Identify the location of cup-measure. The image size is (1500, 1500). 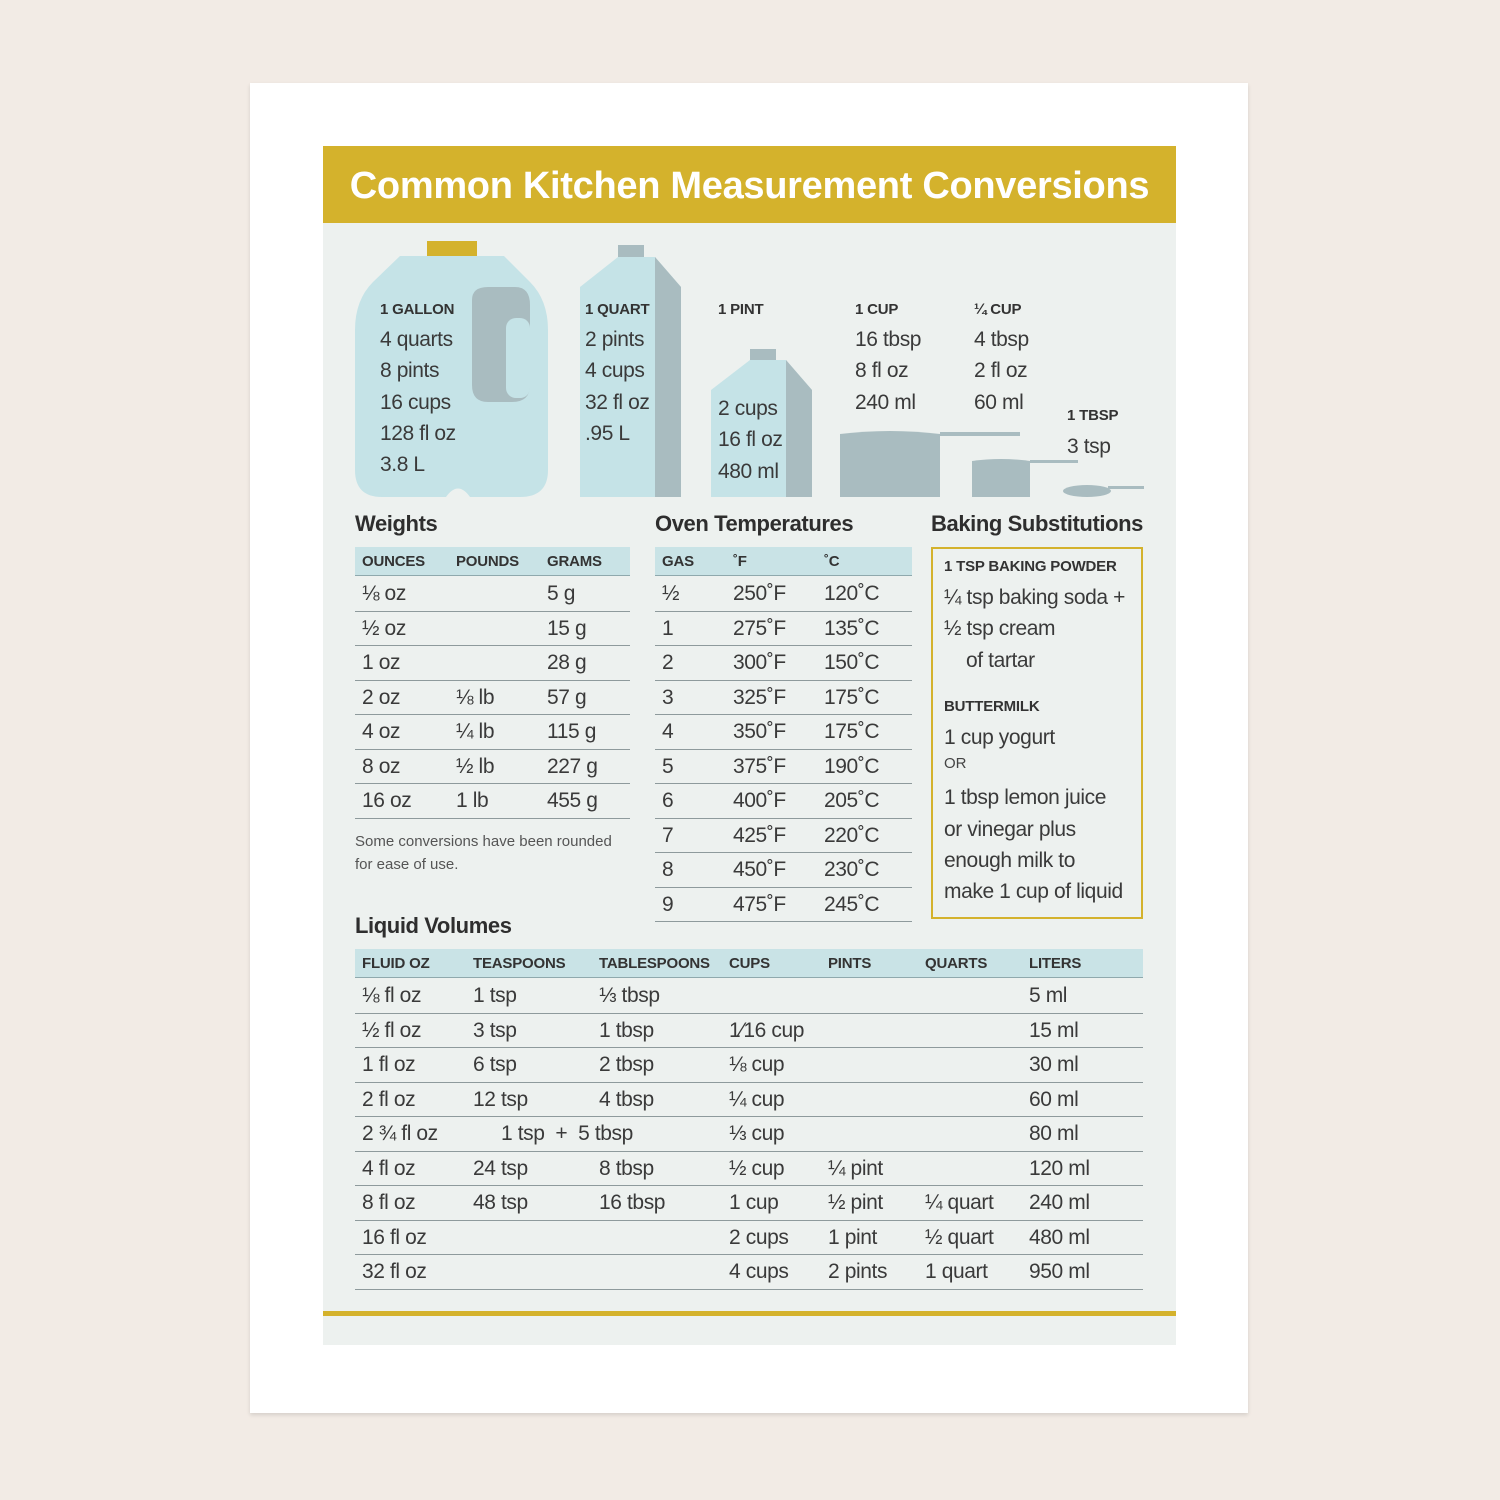
(890, 464).